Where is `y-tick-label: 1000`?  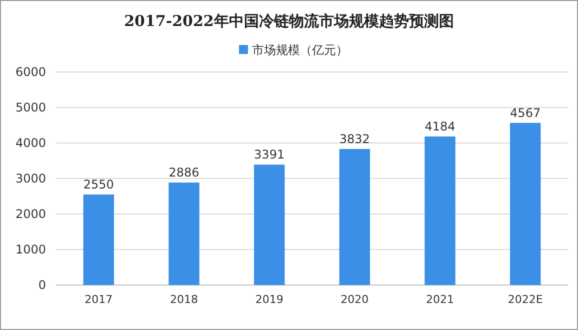 y-tick-label: 1000 is located at coordinates (30, 249).